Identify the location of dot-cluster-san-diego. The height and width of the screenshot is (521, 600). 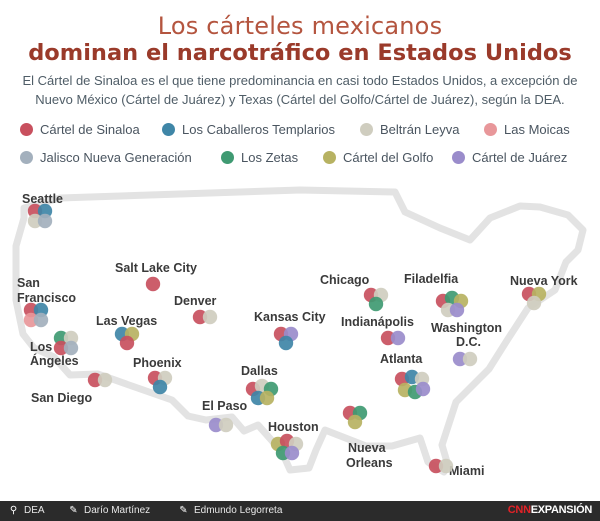
(100, 380).